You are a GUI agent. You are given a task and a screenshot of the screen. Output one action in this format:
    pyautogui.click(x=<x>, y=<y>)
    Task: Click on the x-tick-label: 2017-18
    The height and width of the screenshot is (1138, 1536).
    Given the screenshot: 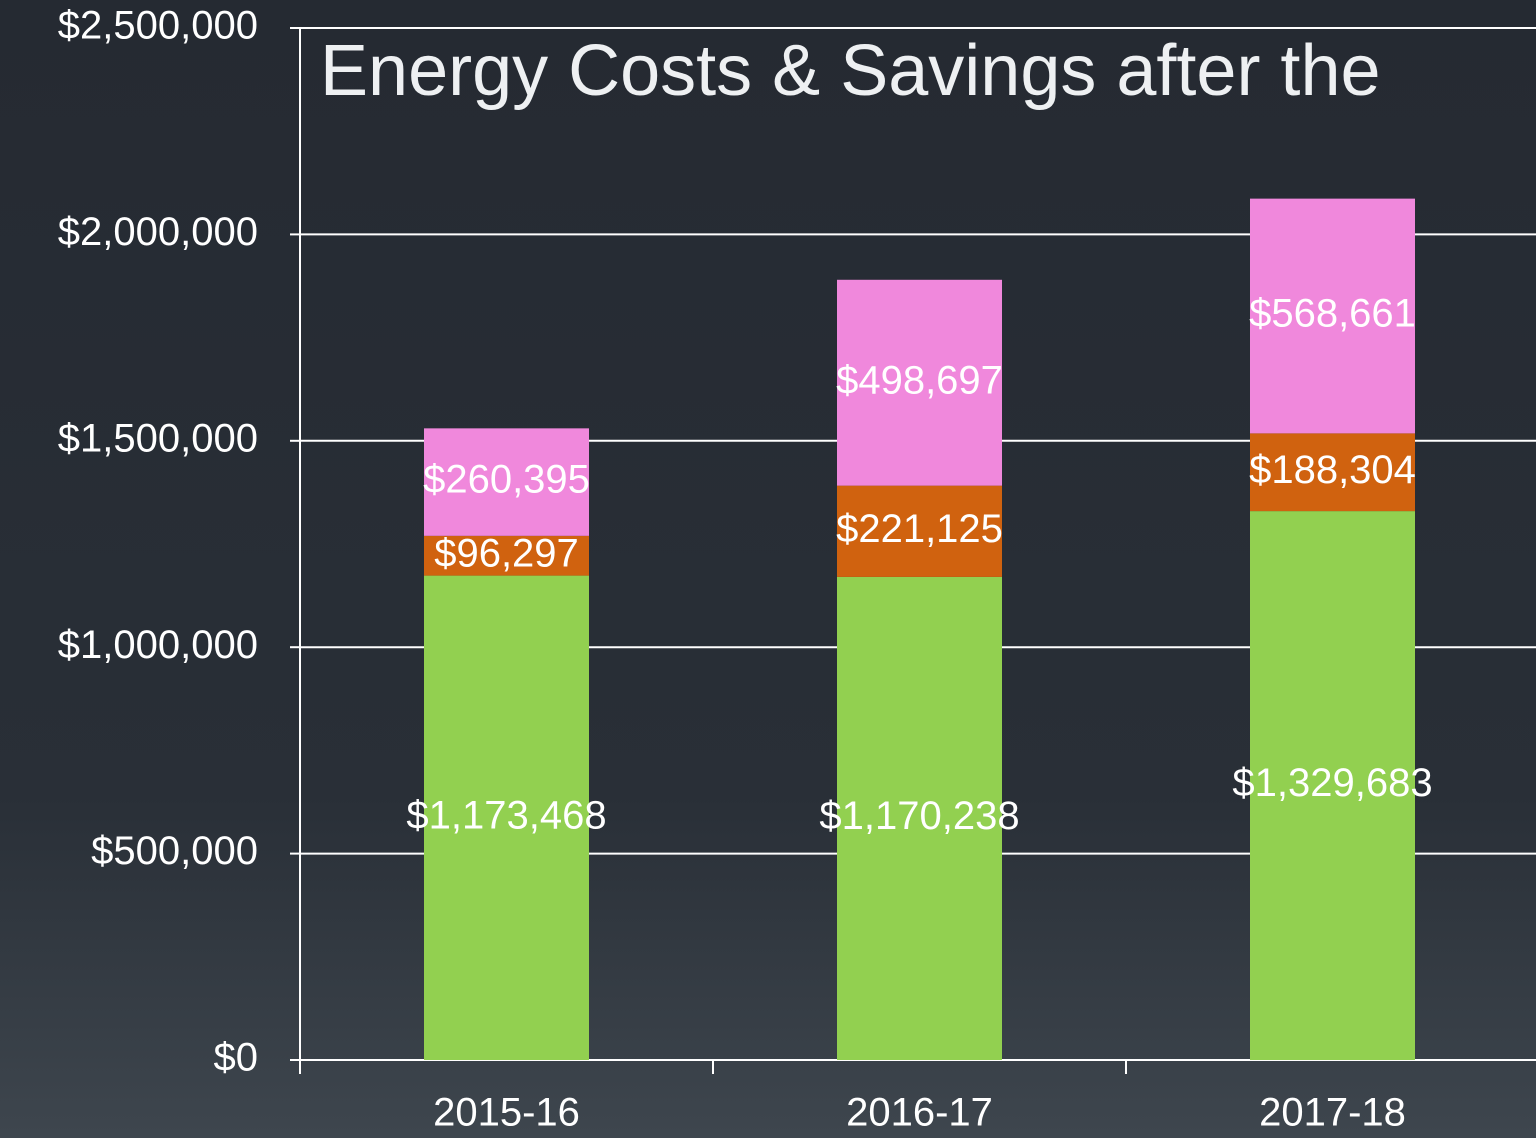 What is the action you would take?
    pyautogui.click(x=1332, y=1113)
    